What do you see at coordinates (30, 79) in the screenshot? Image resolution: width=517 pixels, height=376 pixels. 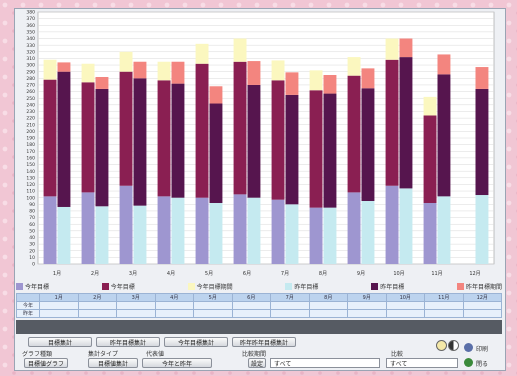 I see `y-tick-label-28: 280` at bounding box center [30, 79].